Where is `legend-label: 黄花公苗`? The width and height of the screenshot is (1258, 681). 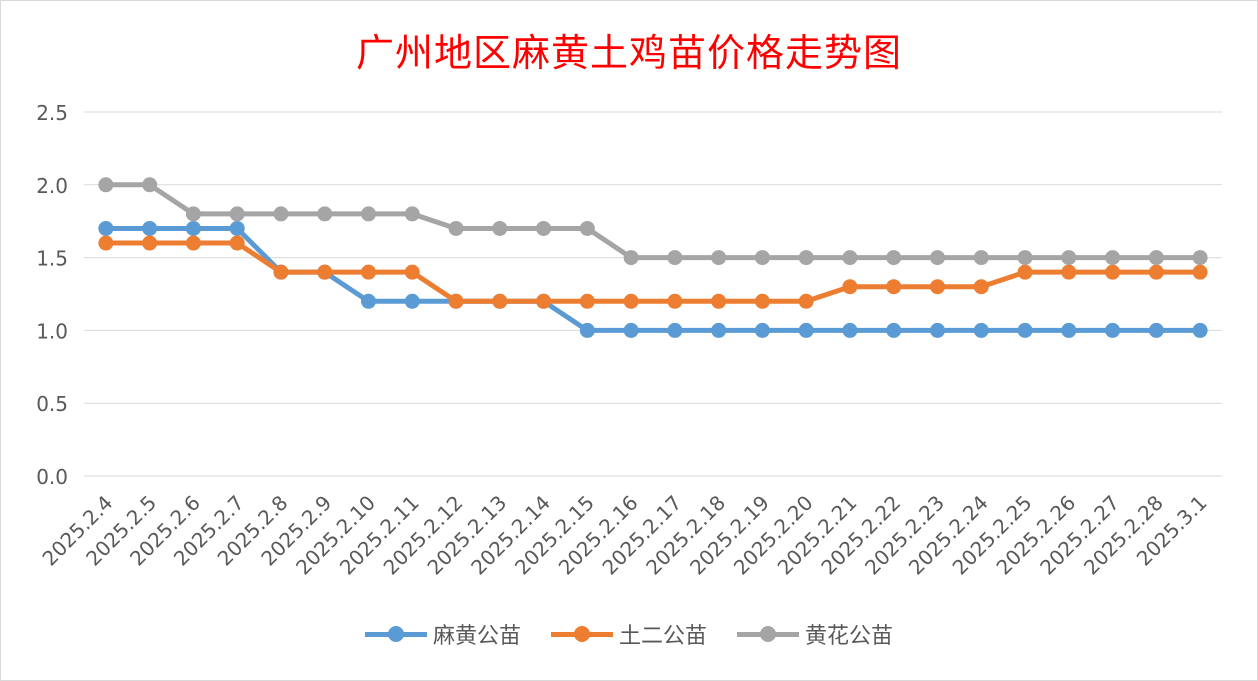 legend-label: 黄花公苗 is located at coordinates (849, 636).